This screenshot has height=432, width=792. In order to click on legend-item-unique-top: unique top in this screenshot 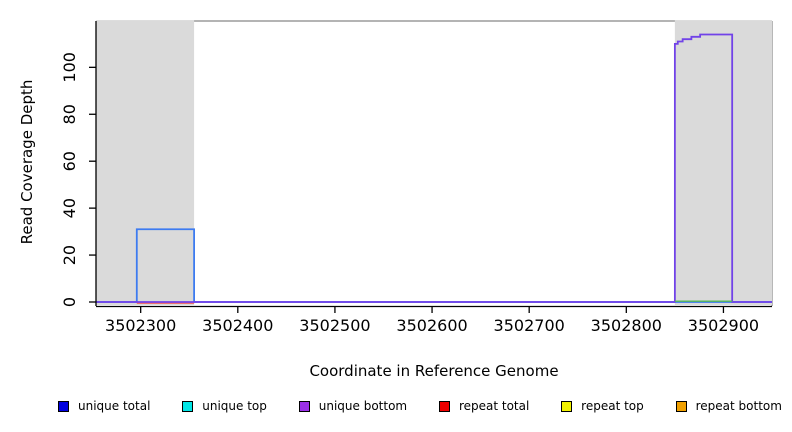, I will do `click(224, 406)`.